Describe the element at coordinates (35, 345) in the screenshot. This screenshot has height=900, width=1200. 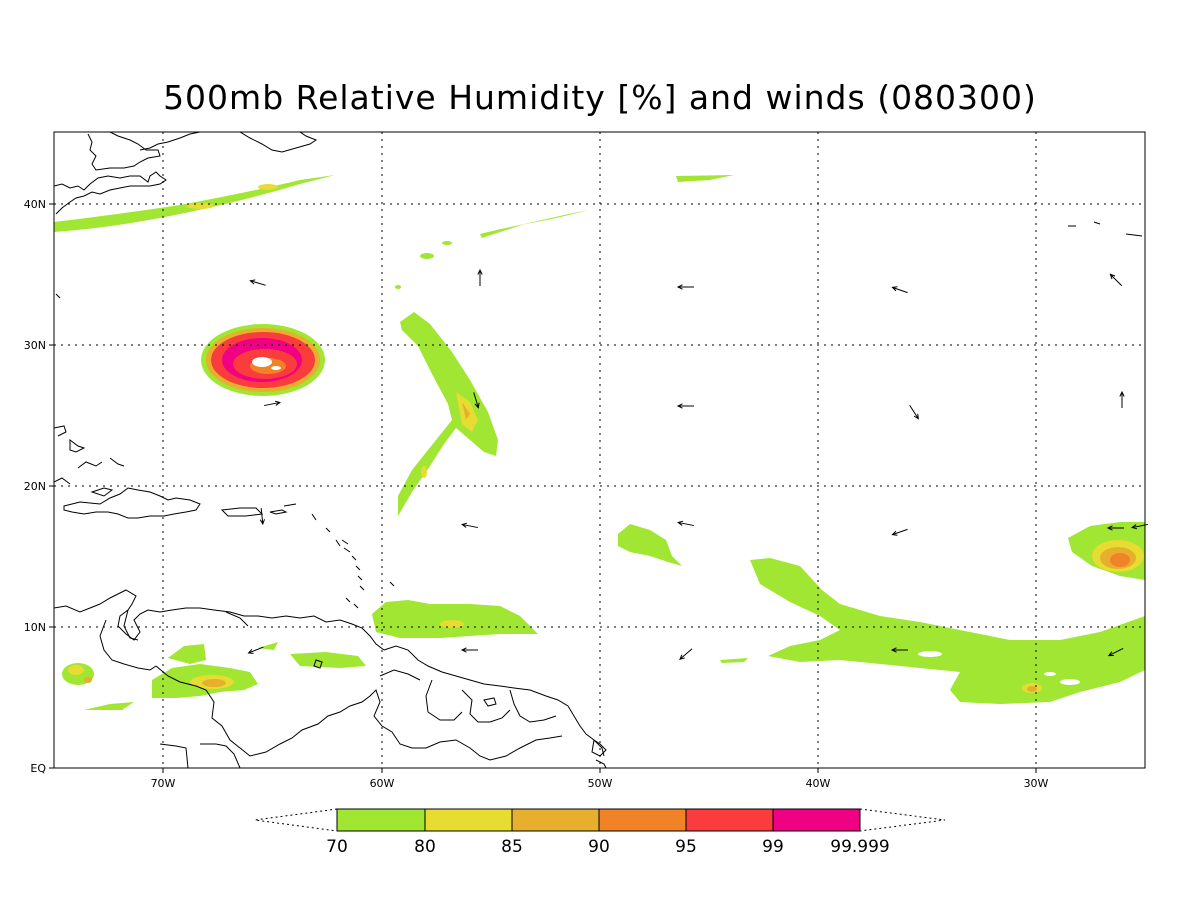
I see `lat-label: 30N` at that location.